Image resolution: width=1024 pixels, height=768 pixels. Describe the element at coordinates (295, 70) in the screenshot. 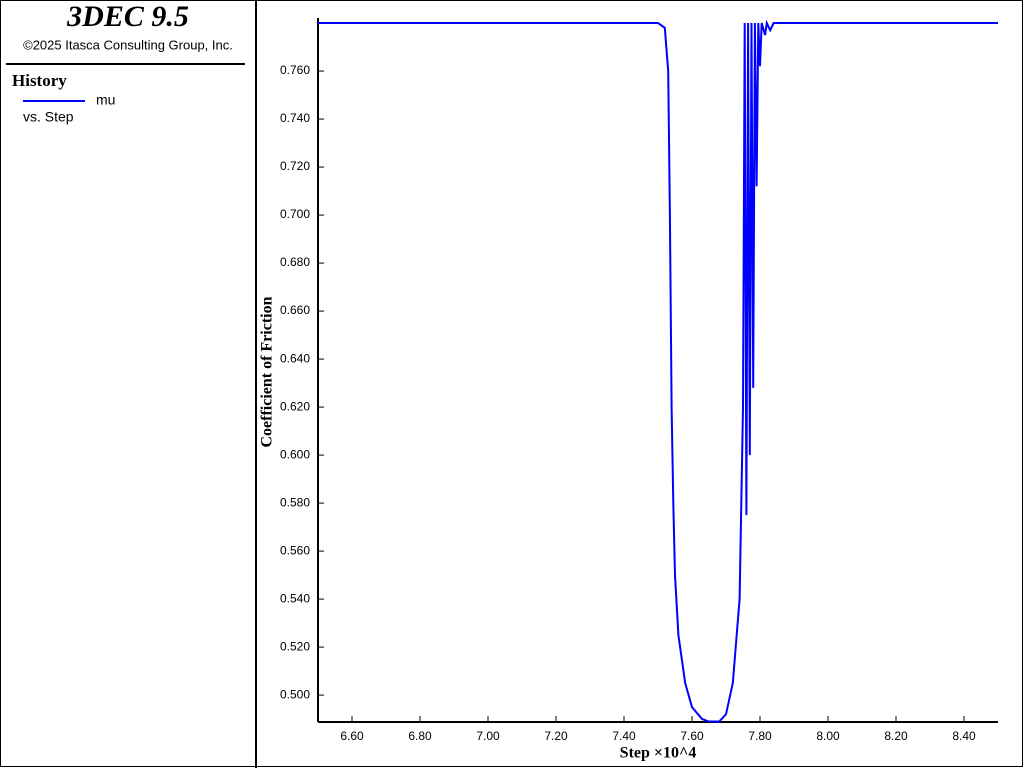

I see `y-tick-label: 0.760` at that location.